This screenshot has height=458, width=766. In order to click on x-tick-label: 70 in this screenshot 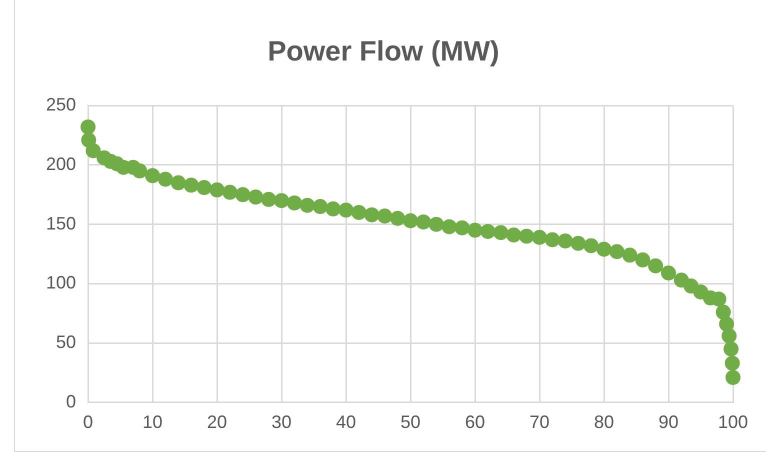, I will do `click(539, 422)`.